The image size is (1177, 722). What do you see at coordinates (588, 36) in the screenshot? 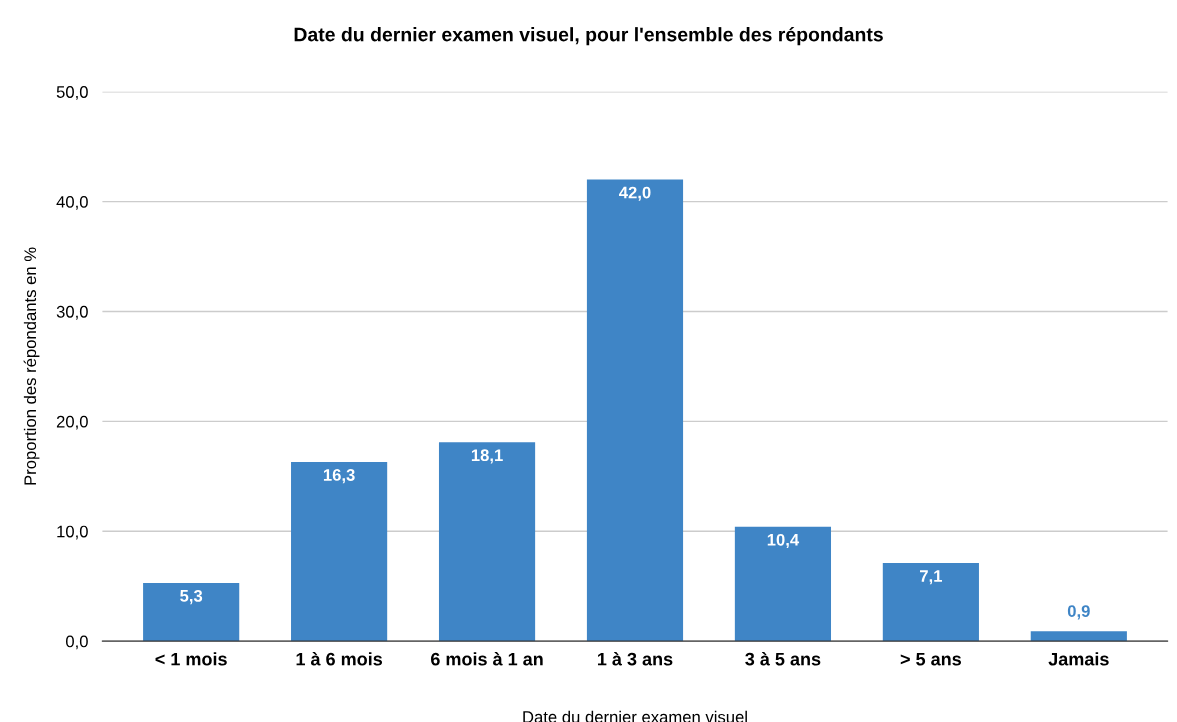
I see `chart-title: Date du dernier examen visuel, pour l'ensemble des répondants` at bounding box center [588, 36].